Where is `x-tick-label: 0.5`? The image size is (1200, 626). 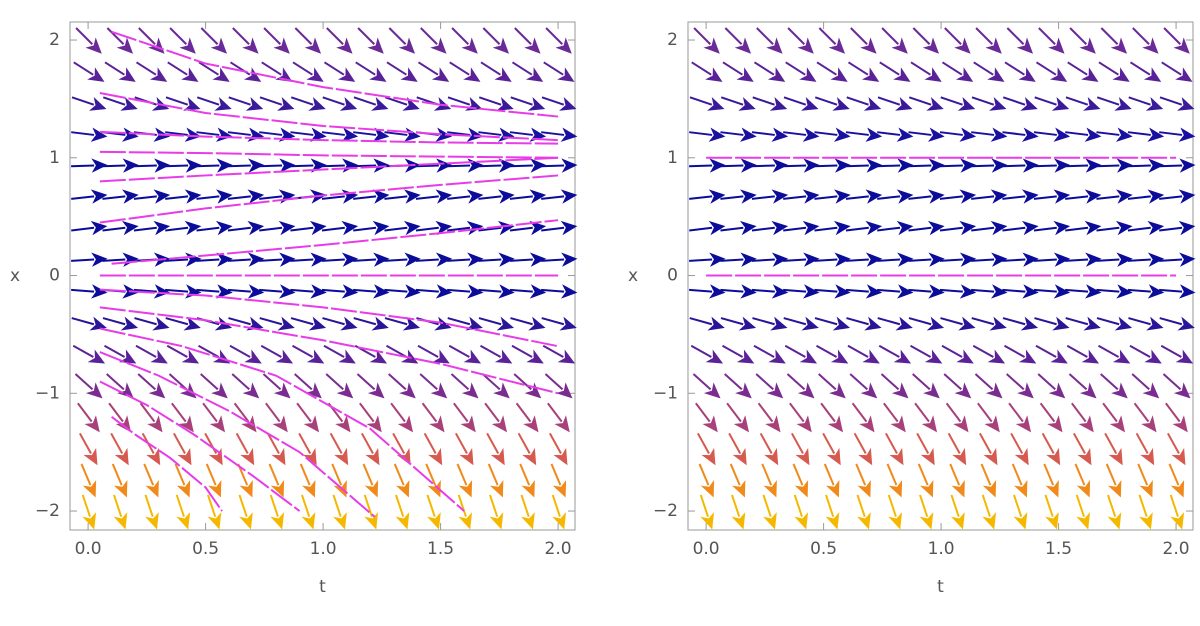 x-tick-label: 0.5 is located at coordinates (205, 549).